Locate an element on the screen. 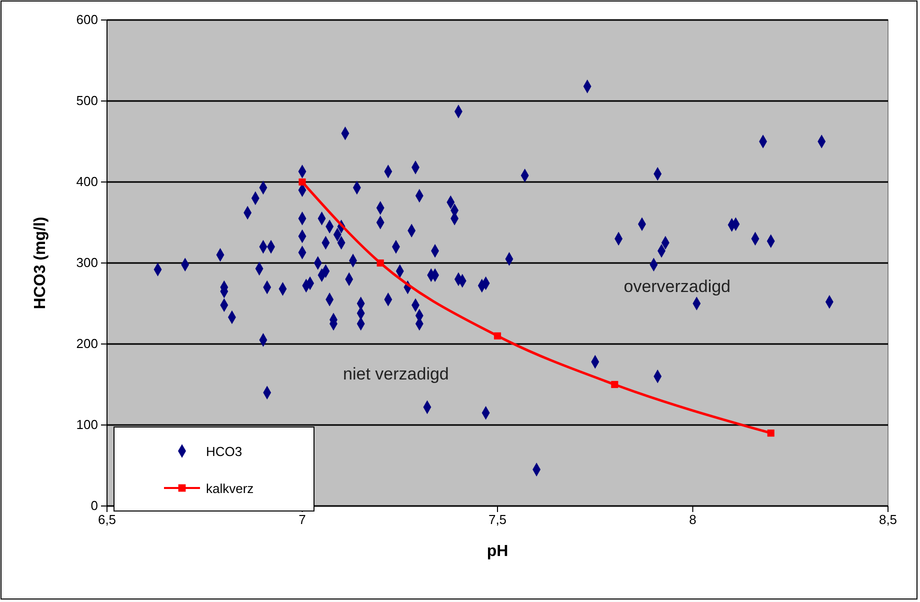 This screenshot has width=920, height=602. legend-key: HCO3 is located at coordinates (210, 451).